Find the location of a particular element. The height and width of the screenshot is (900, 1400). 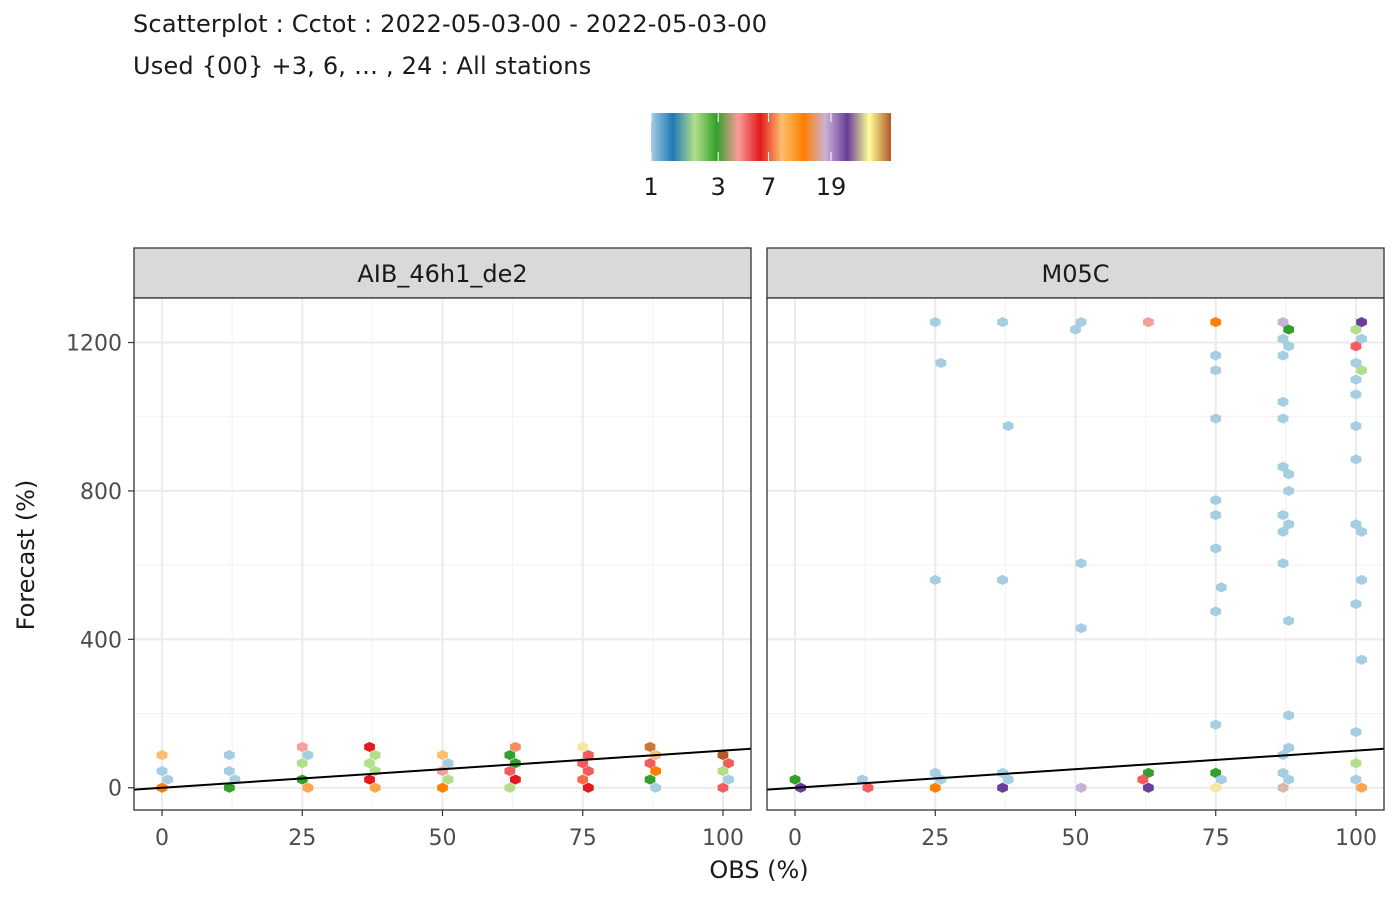

y-tick-label: 0 is located at coordinates (115, 789).